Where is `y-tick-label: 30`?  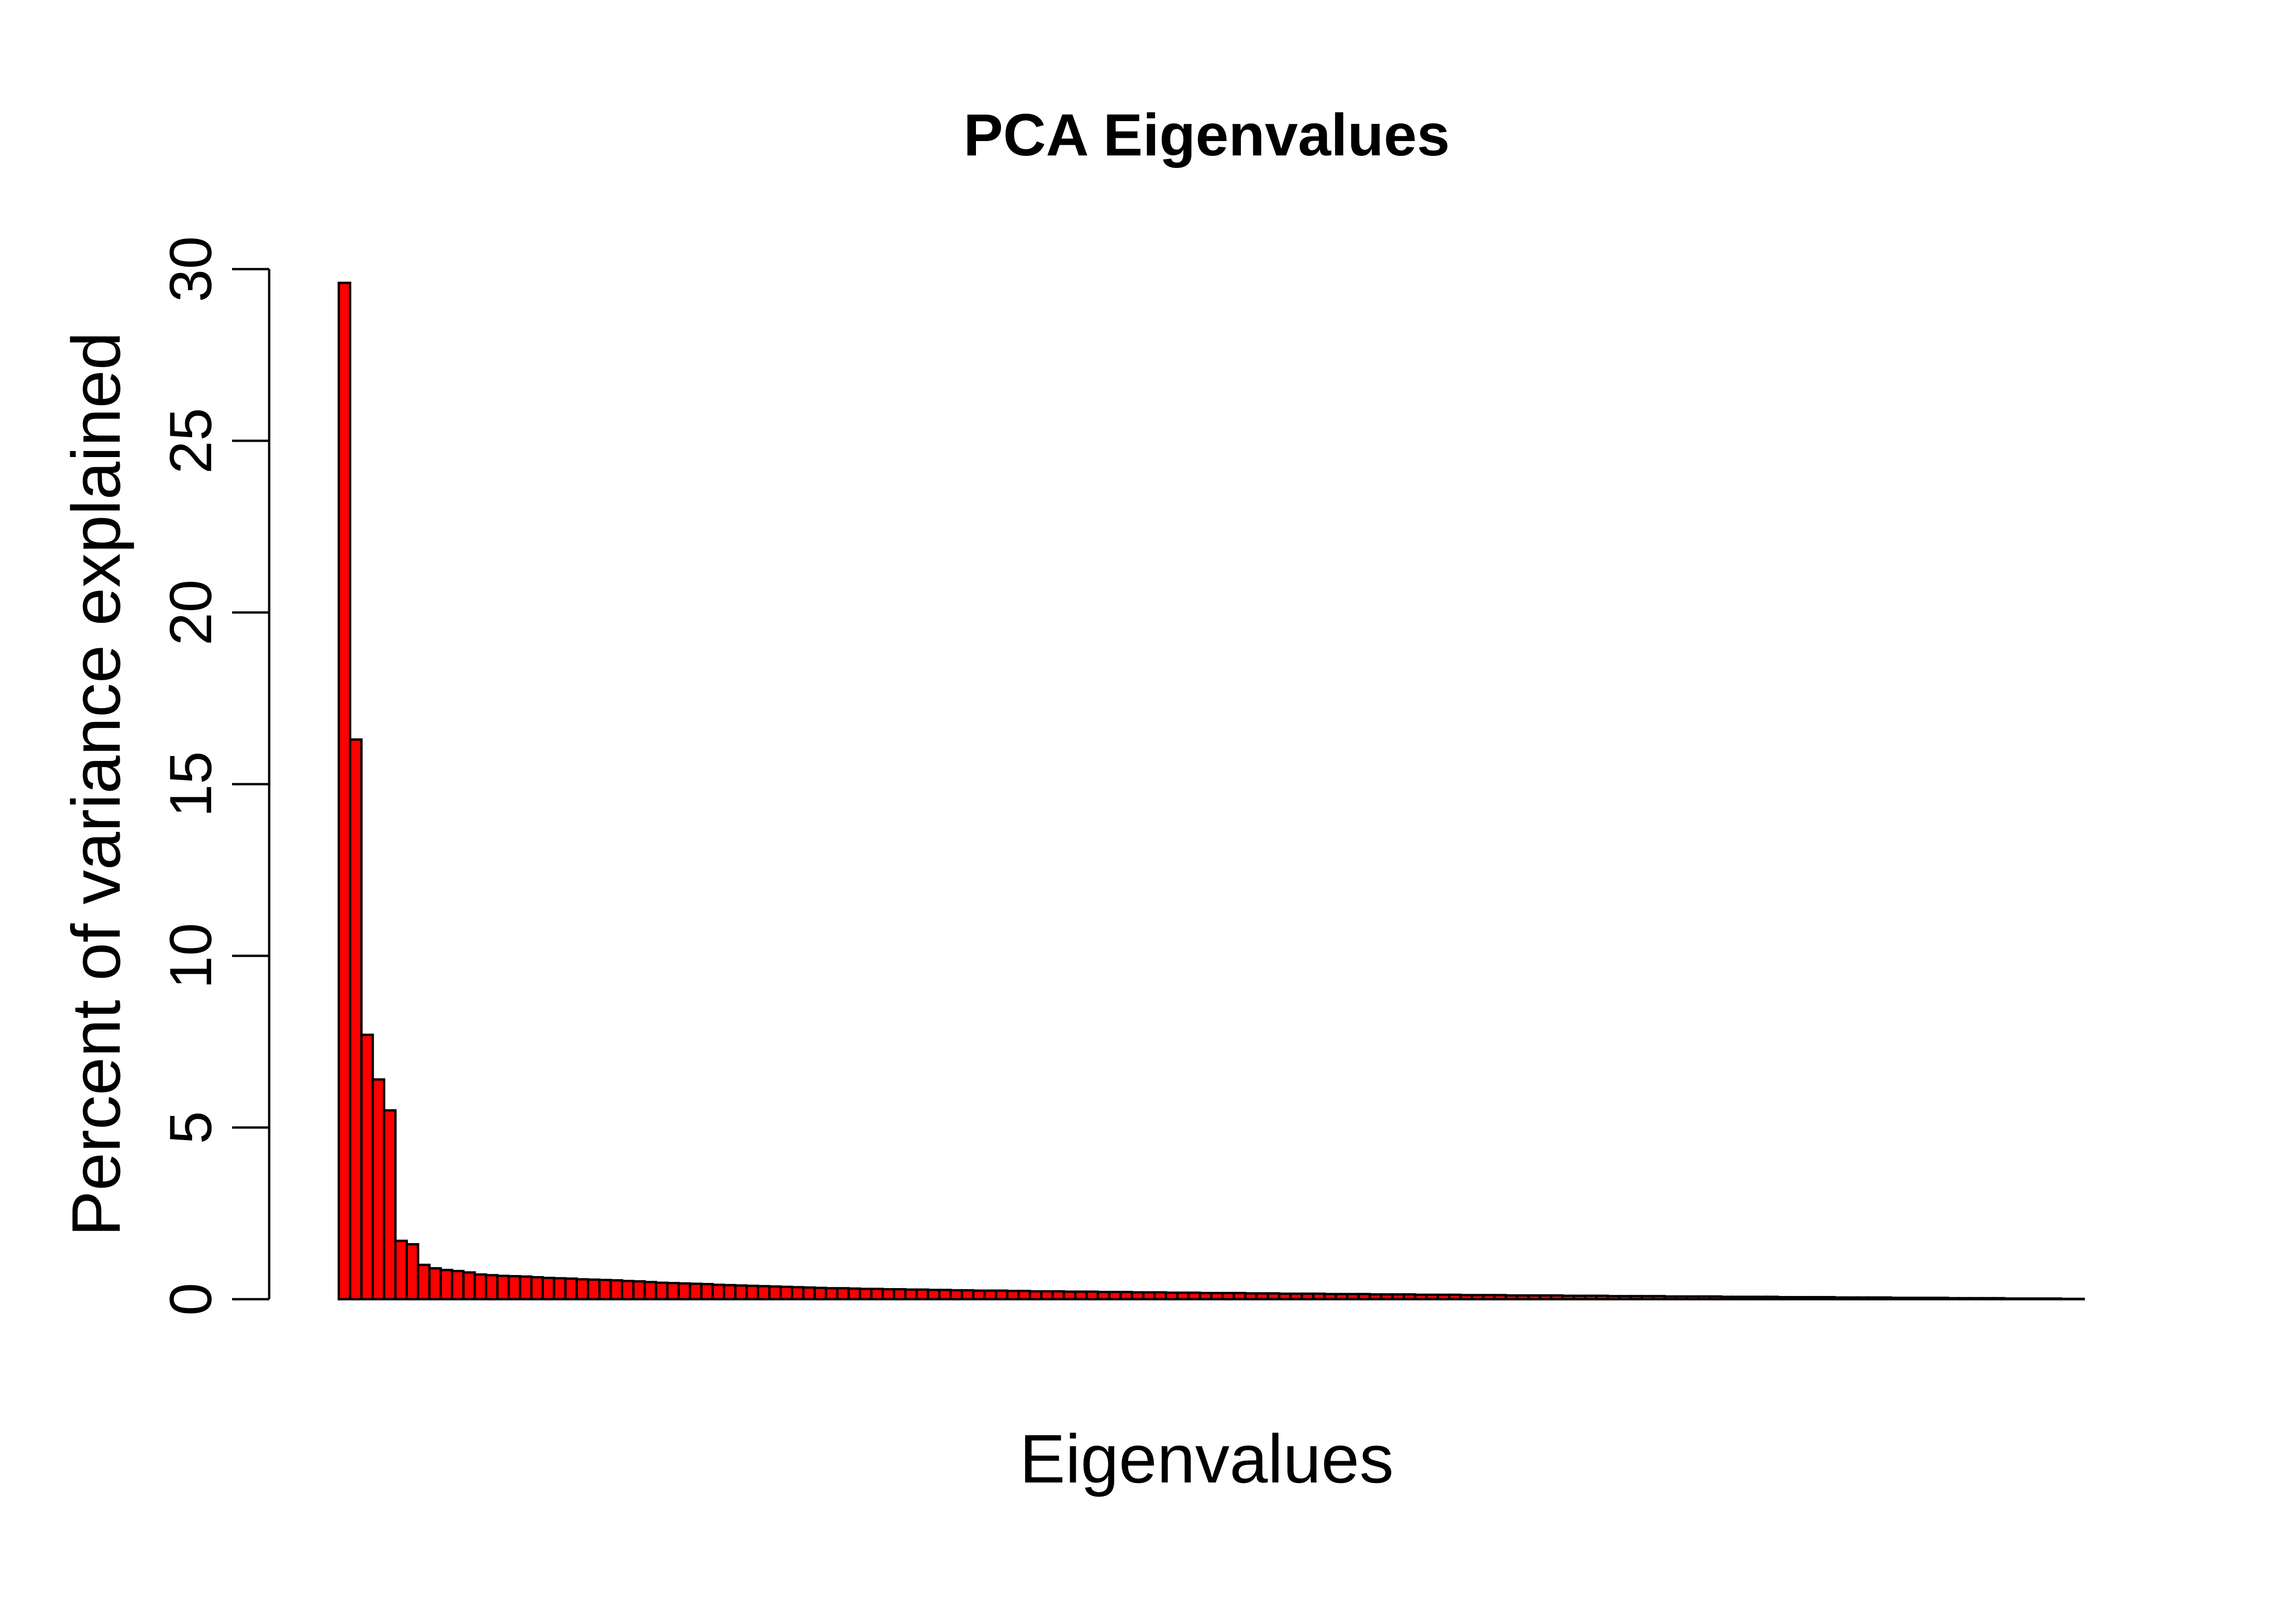
y-tick-label: 30 is located at coordinates (191, 269).